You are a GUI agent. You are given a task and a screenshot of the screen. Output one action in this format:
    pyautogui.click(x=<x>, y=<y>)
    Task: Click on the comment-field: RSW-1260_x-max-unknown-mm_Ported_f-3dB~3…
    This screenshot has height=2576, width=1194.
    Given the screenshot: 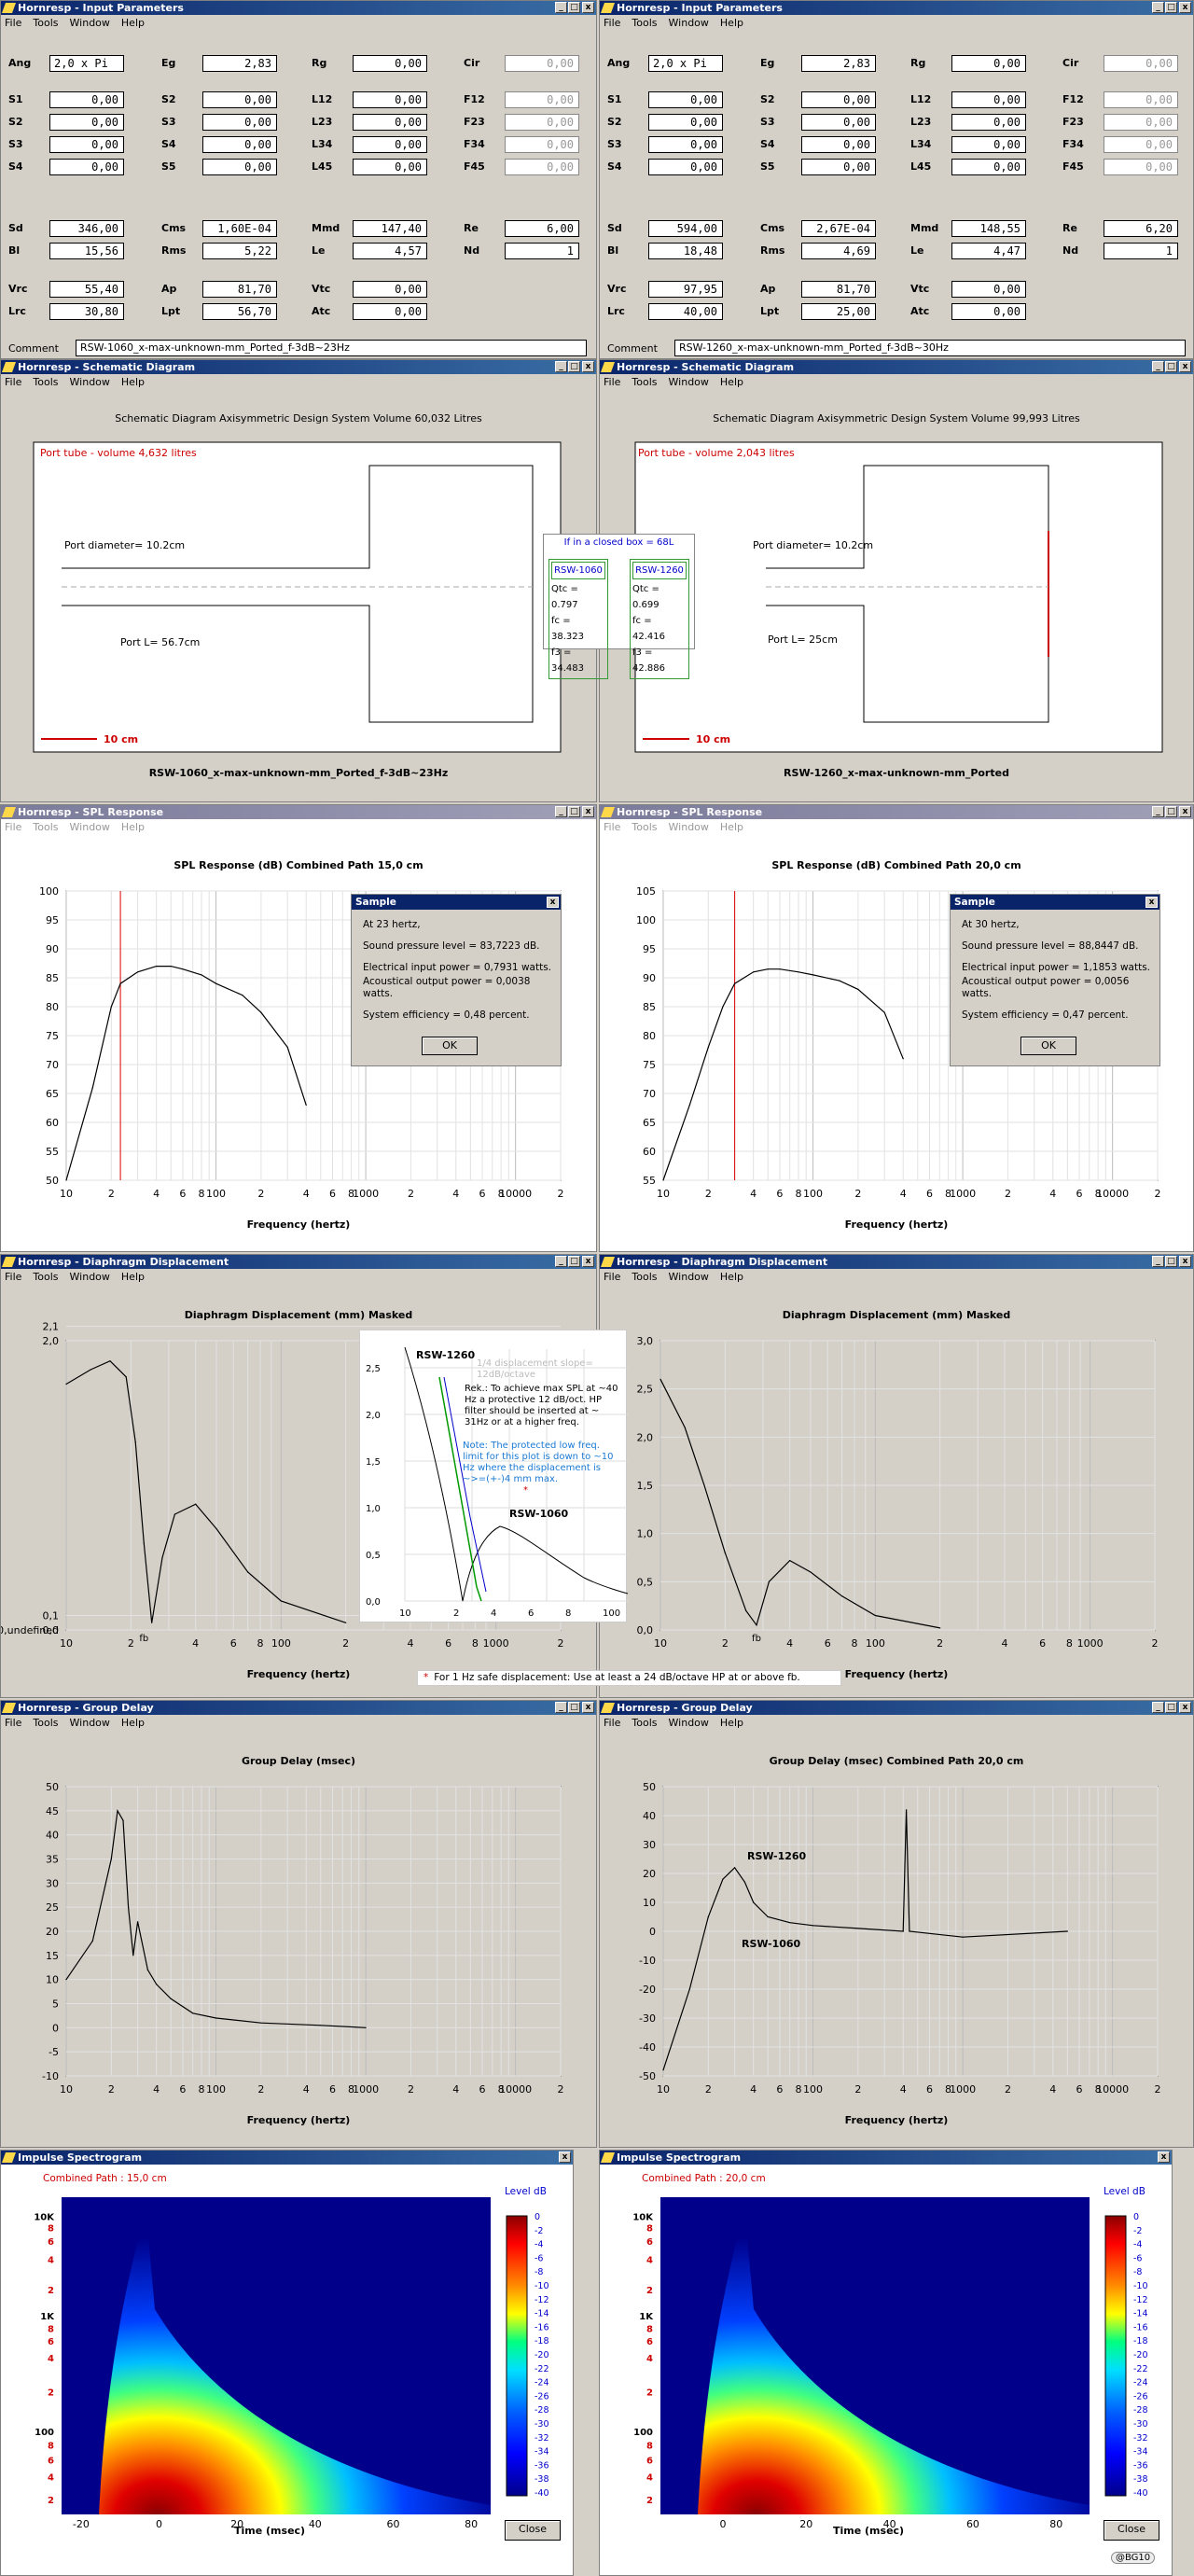 What is the action you would take?
    pyautogui.click(x=930, y=348)
    